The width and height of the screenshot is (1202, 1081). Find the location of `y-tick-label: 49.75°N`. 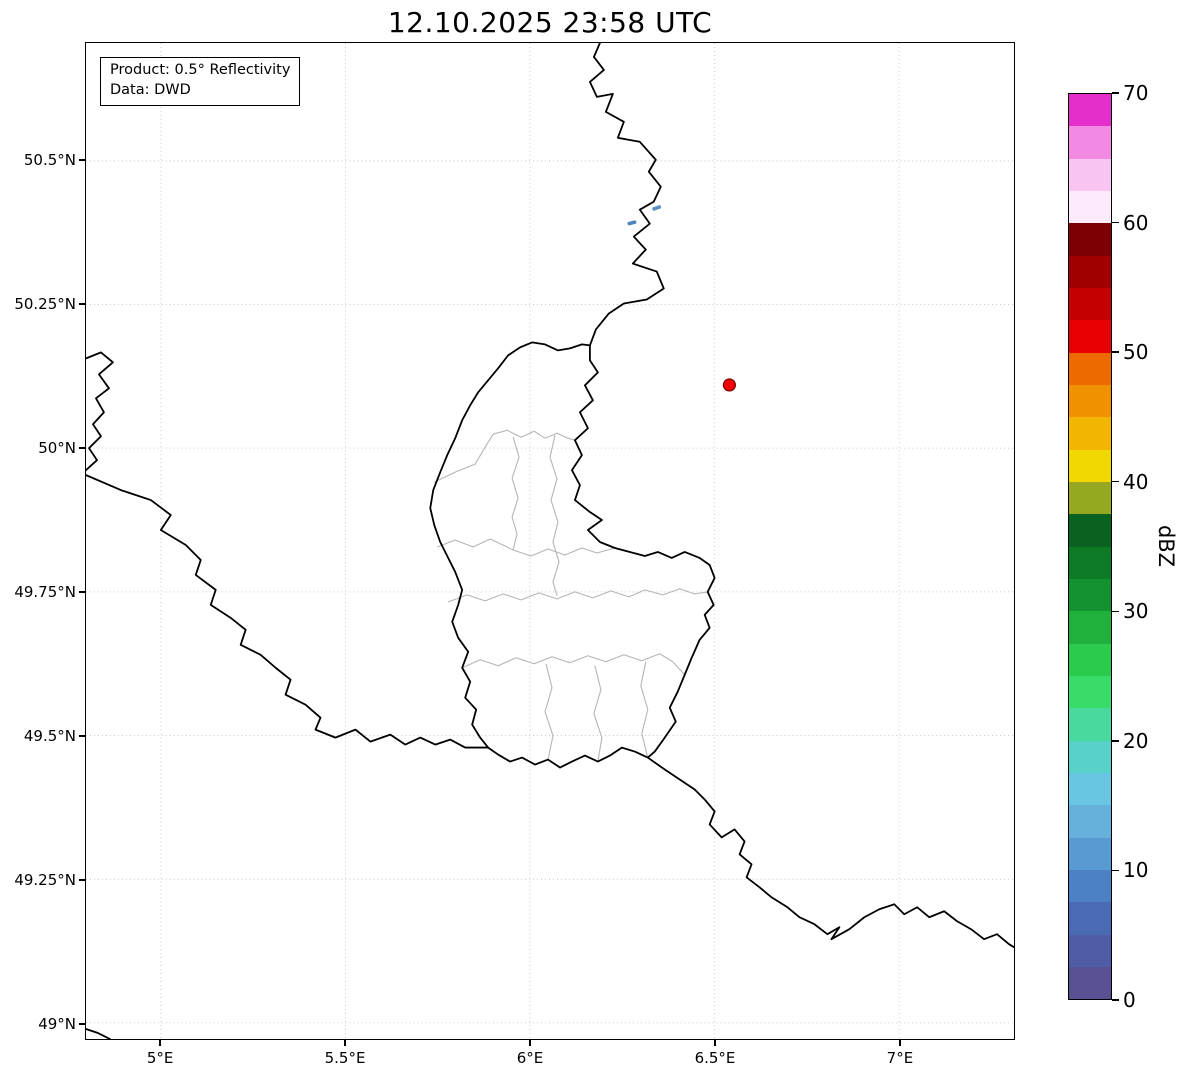

y-tick-label: 49.75°N is located at coordinates (45, 591).